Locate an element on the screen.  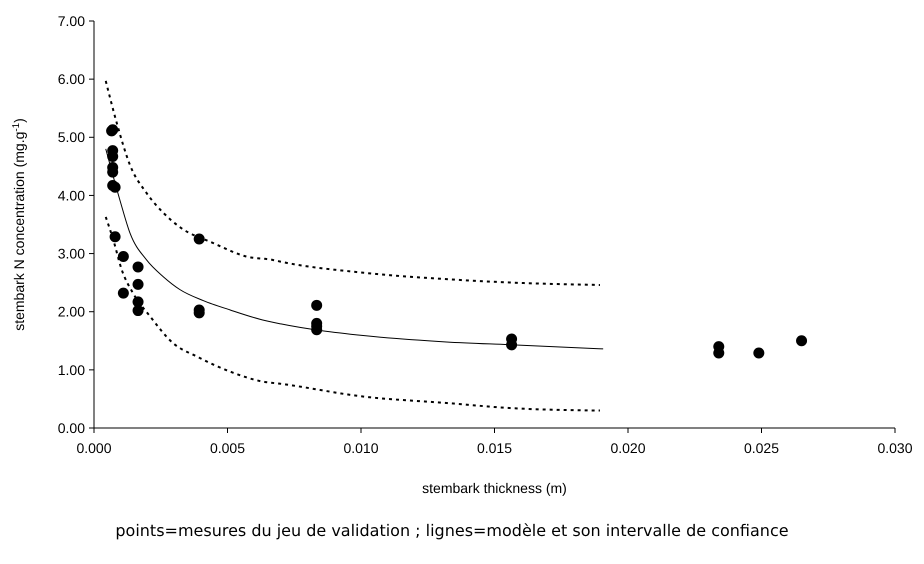
x-tick-label: 0.000 is located at coordinates (94, 448).